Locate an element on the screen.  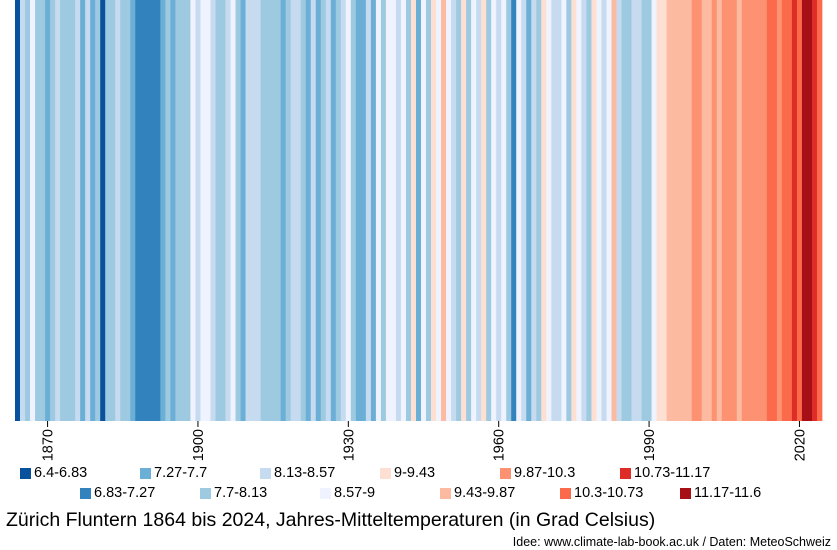
stripe-1955 is located at coordinates (474, 210).